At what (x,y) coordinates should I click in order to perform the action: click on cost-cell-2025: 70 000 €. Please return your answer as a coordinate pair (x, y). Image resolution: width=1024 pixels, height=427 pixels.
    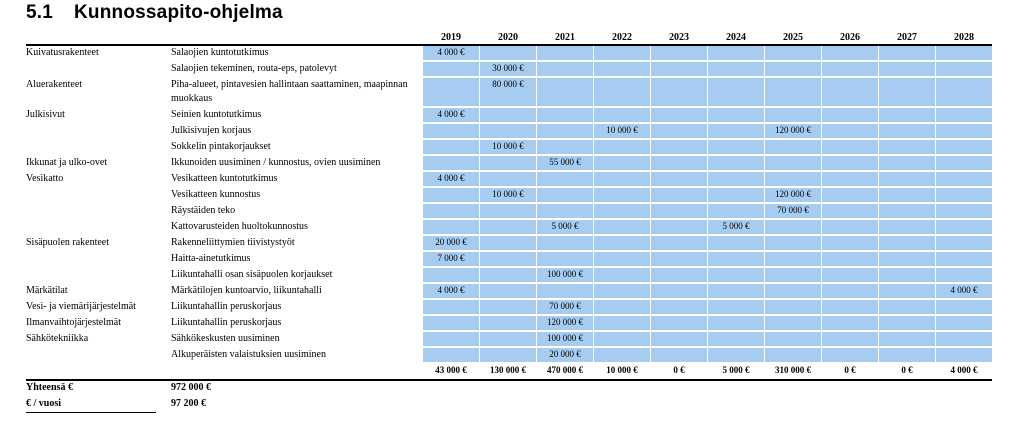
    Looking at the image, I should click on (793, 211).